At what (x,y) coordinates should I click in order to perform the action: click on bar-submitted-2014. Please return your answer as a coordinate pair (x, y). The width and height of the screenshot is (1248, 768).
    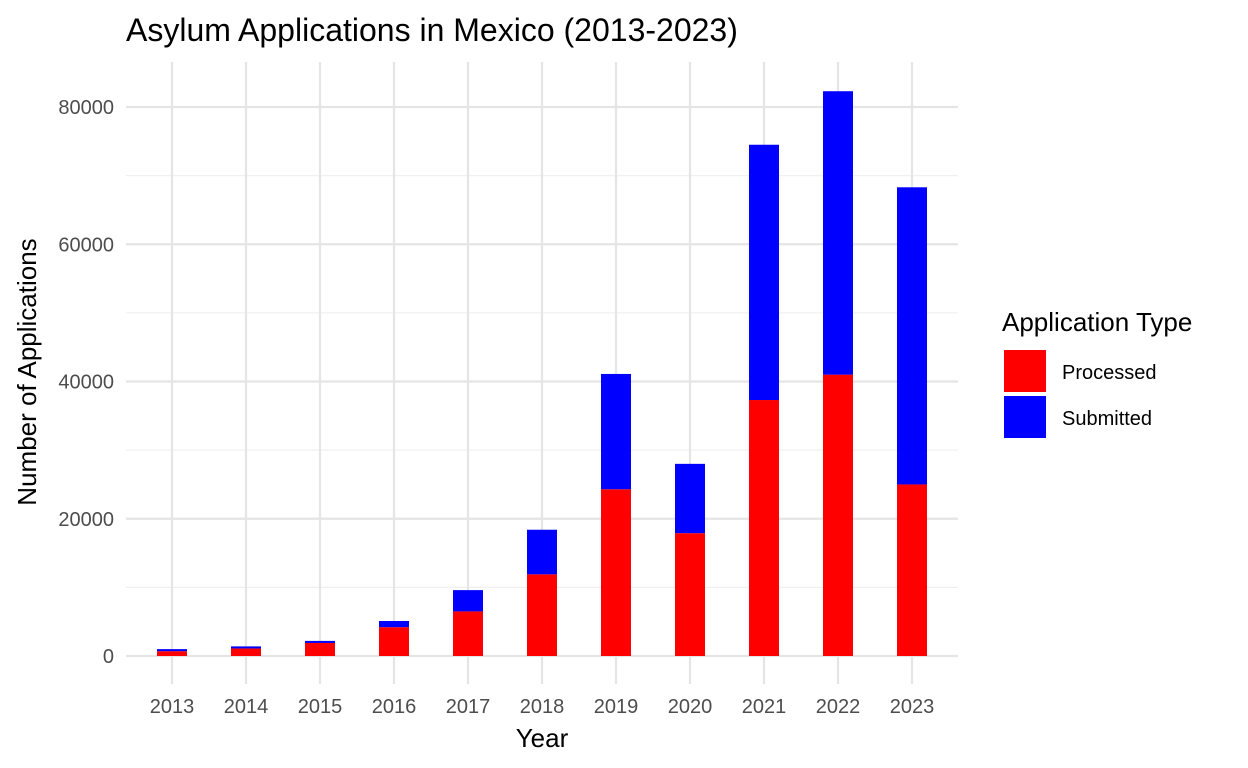
    Looking at the image, I should click on (246, 647).